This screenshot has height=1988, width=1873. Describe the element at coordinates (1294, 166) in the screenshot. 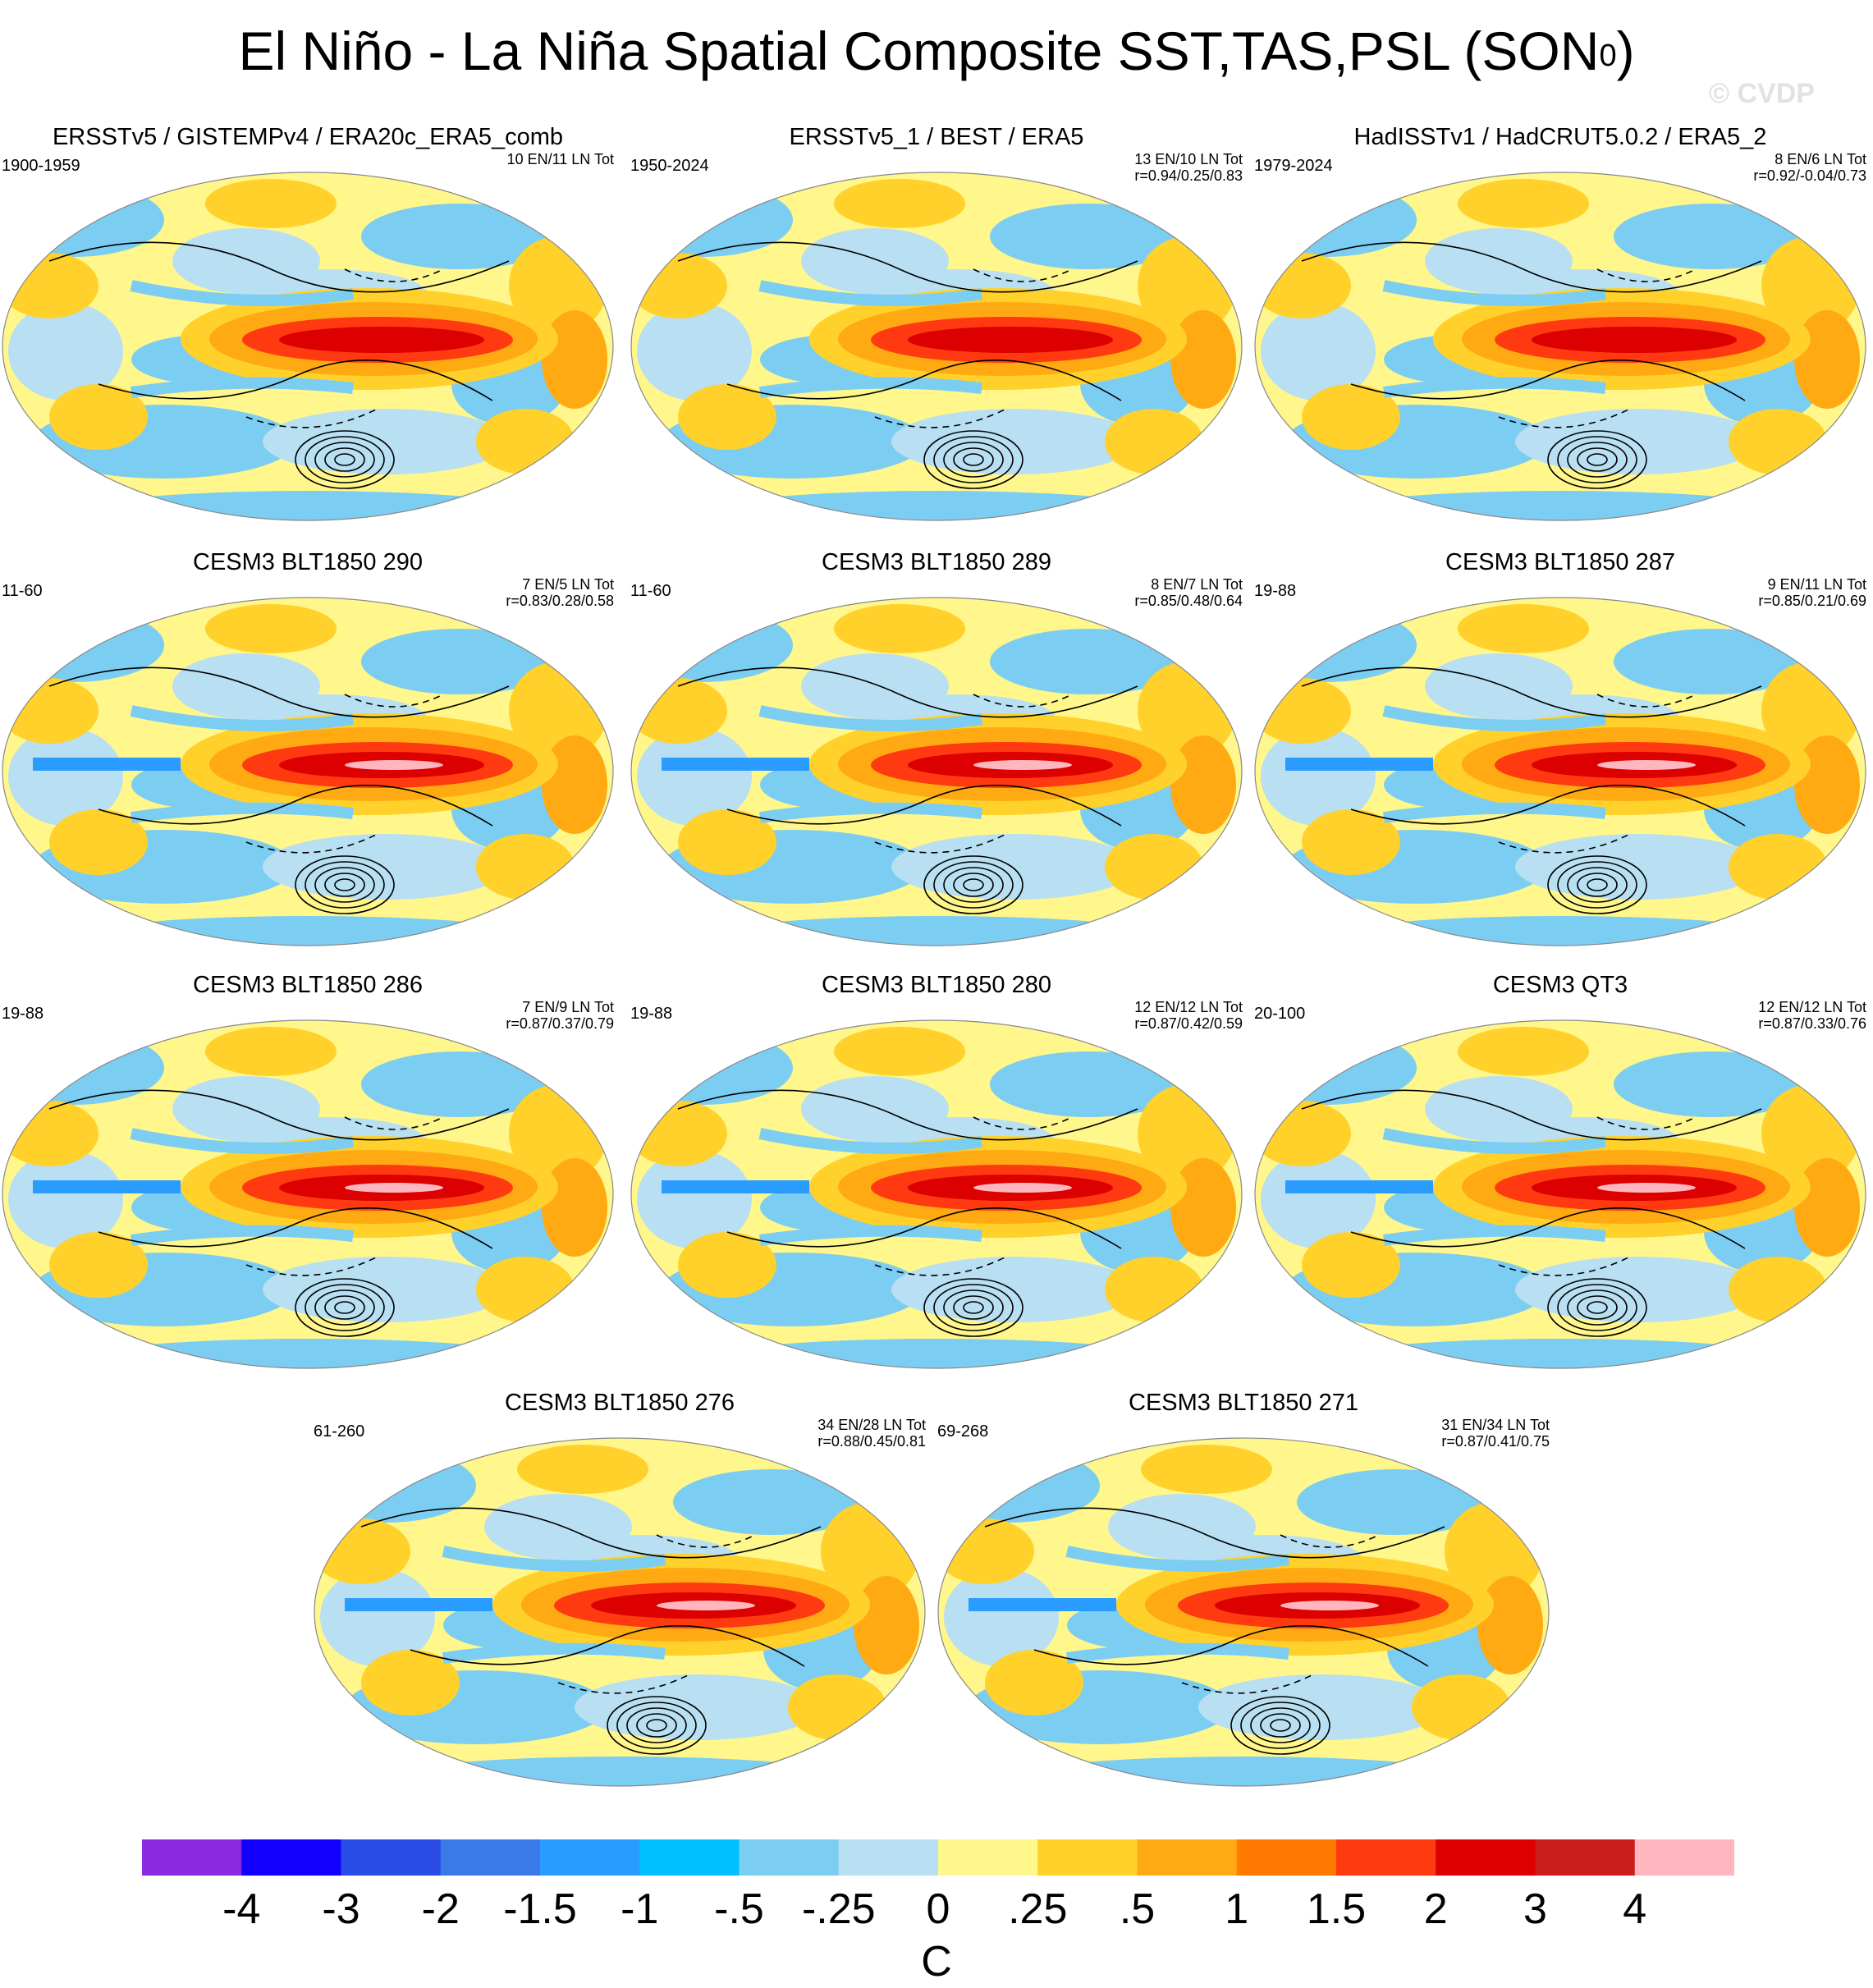

I see `panel-years: 1979-2024` at that location.